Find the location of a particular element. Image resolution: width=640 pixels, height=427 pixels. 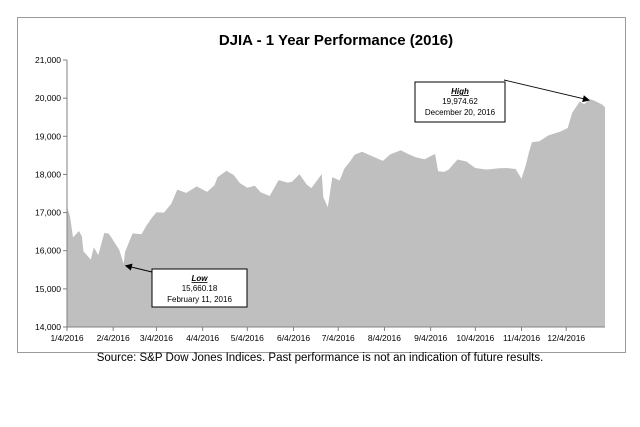

x-tick-label: 1/4/2016 is located at coordinates (66, 338).